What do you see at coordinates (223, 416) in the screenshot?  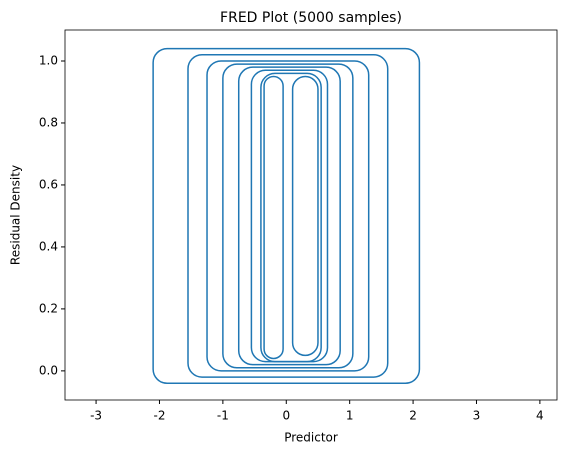 I see `x-tick-label: -1` at bounding box center [223, 416].